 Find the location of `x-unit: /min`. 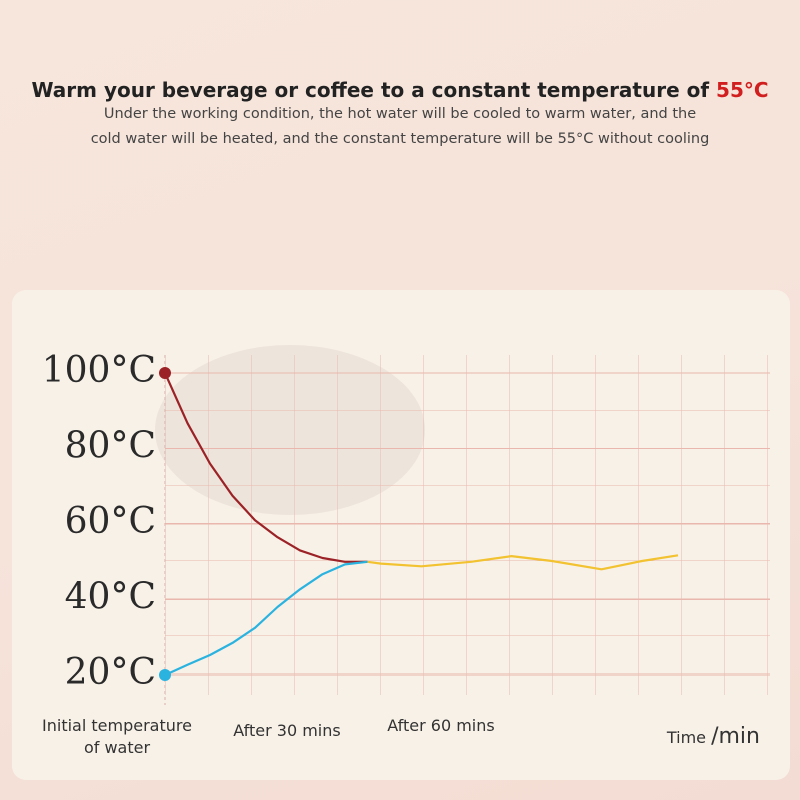

x-unit: /min is located at coordinates (735, 736).